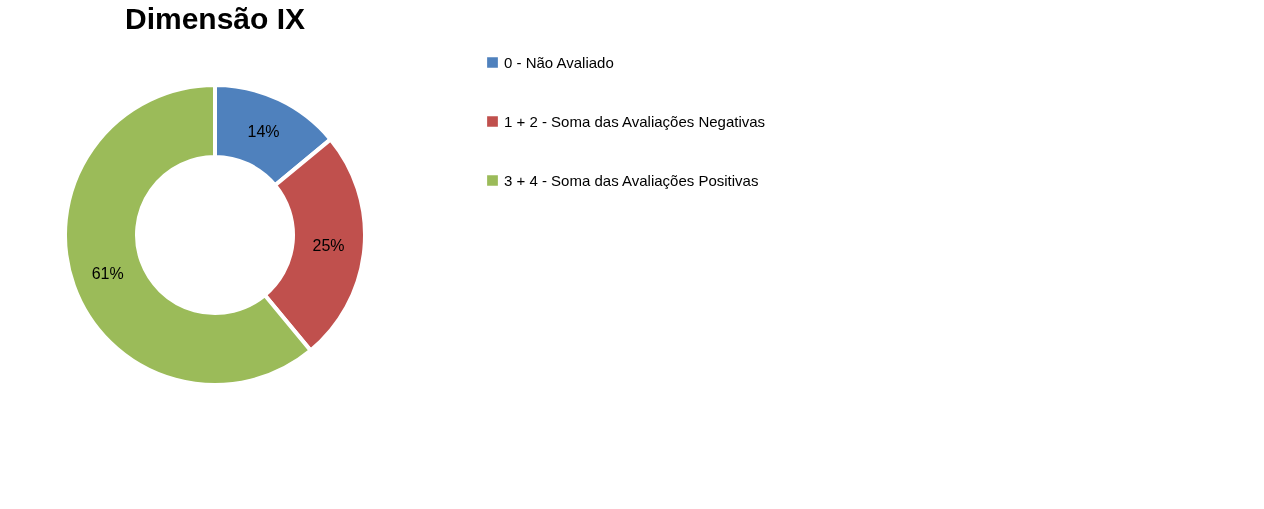 The width and height of the screenshot is (1264, 509). I want to click on data-label: 25%, so click(328, 245).